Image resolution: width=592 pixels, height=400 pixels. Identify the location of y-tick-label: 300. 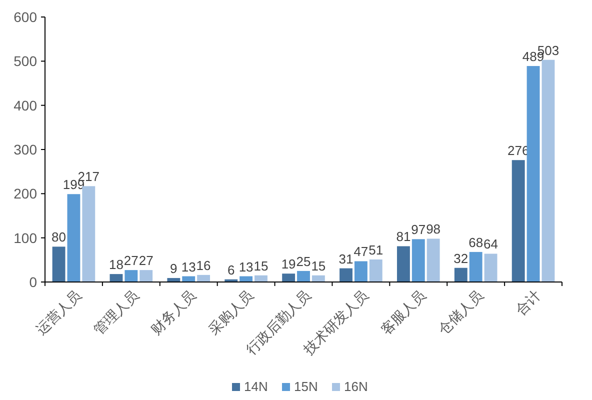
(26, 150).